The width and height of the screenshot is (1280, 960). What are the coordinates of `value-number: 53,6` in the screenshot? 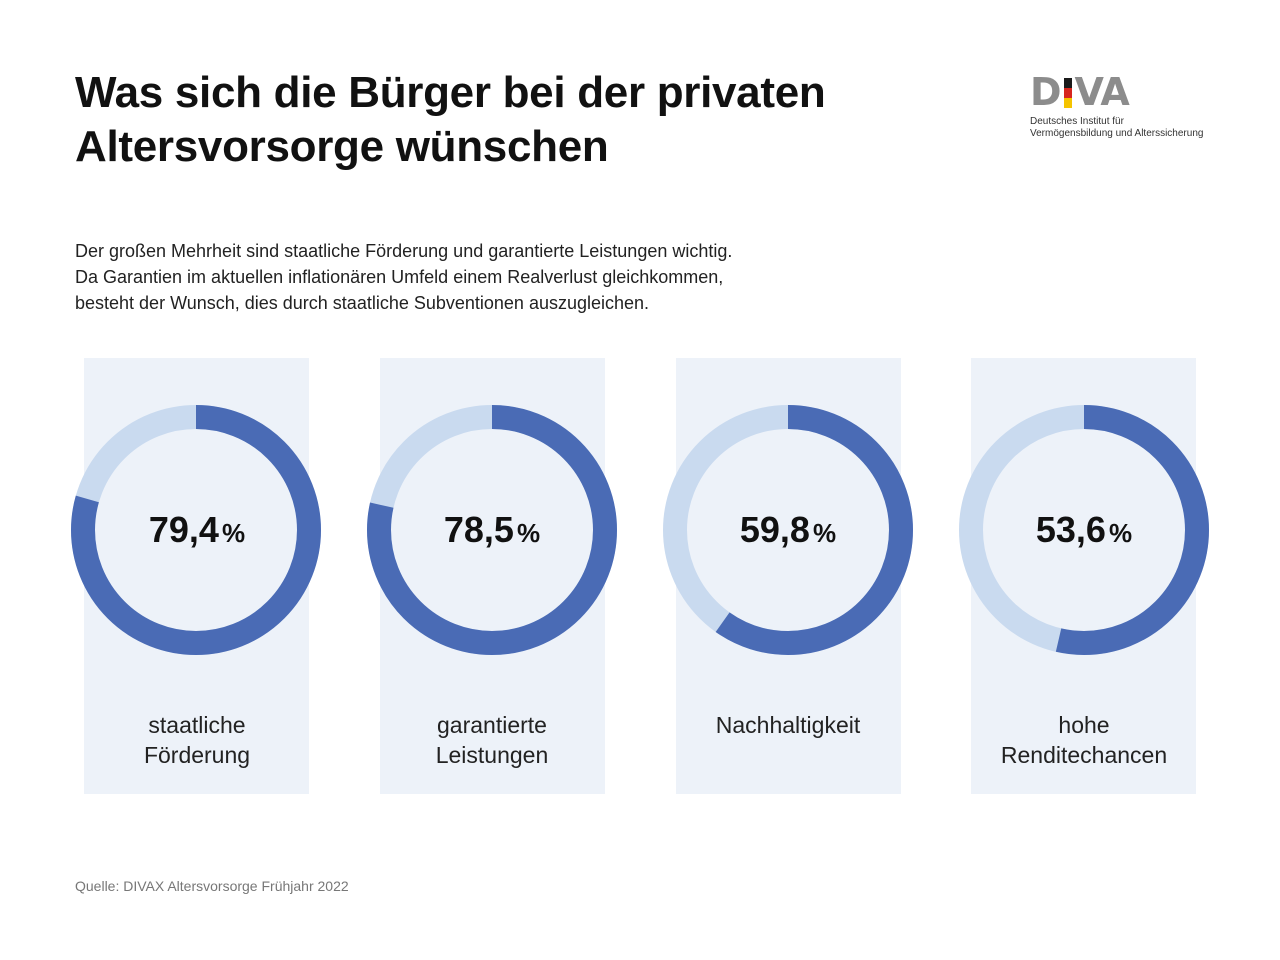 It's located at (1070, 529).